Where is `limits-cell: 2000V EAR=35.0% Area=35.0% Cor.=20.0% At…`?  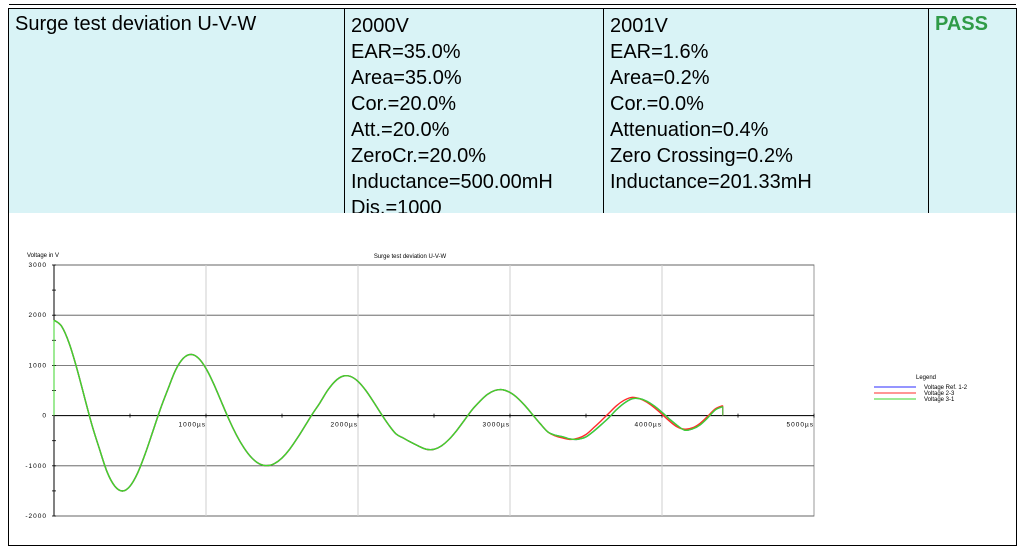
limits-cell: 2000V EAR=35.0% Area=35.0% Cor.=20.0% At… is located at coordinates (474, 115).